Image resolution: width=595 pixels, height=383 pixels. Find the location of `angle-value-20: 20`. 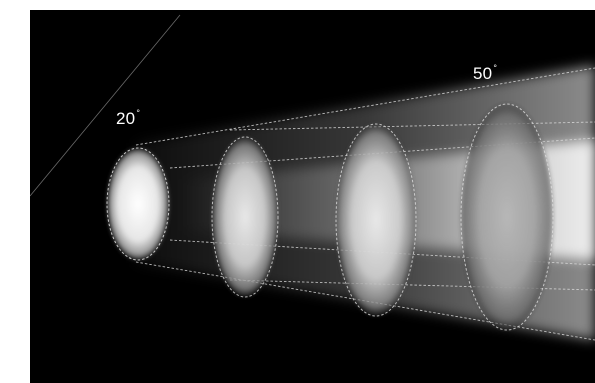

angle-value-20: 20 is located at coordinates (126, 118).